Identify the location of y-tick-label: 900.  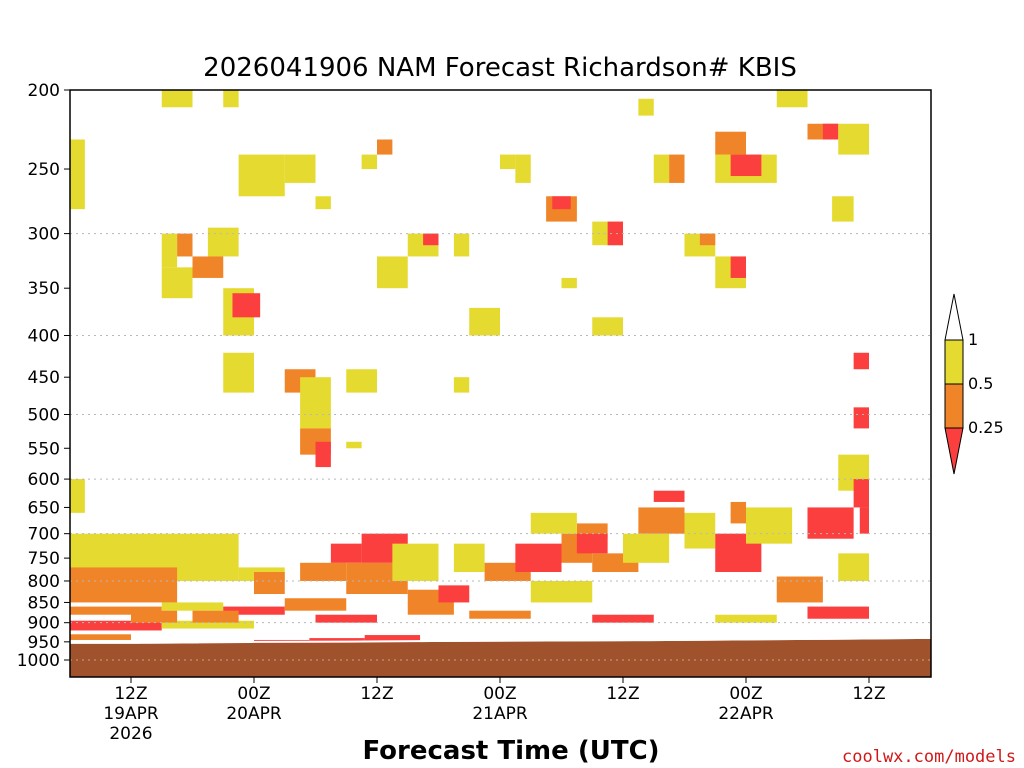
(44, 624).